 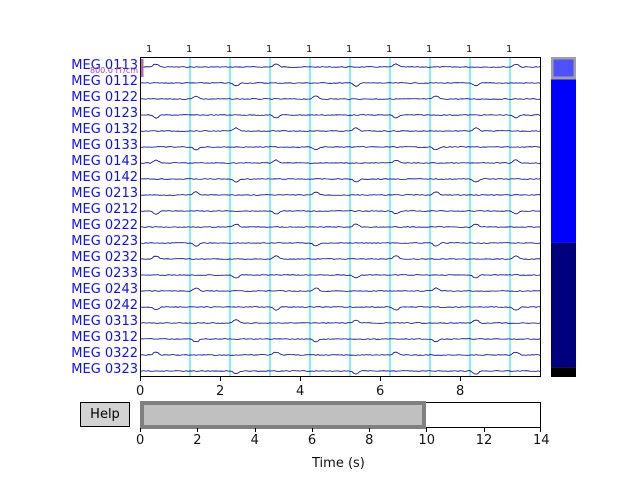 What do you see at coordinates (105, 414) in the screenshot?
I see `help-button: Help` at bounding box center [105, 414].